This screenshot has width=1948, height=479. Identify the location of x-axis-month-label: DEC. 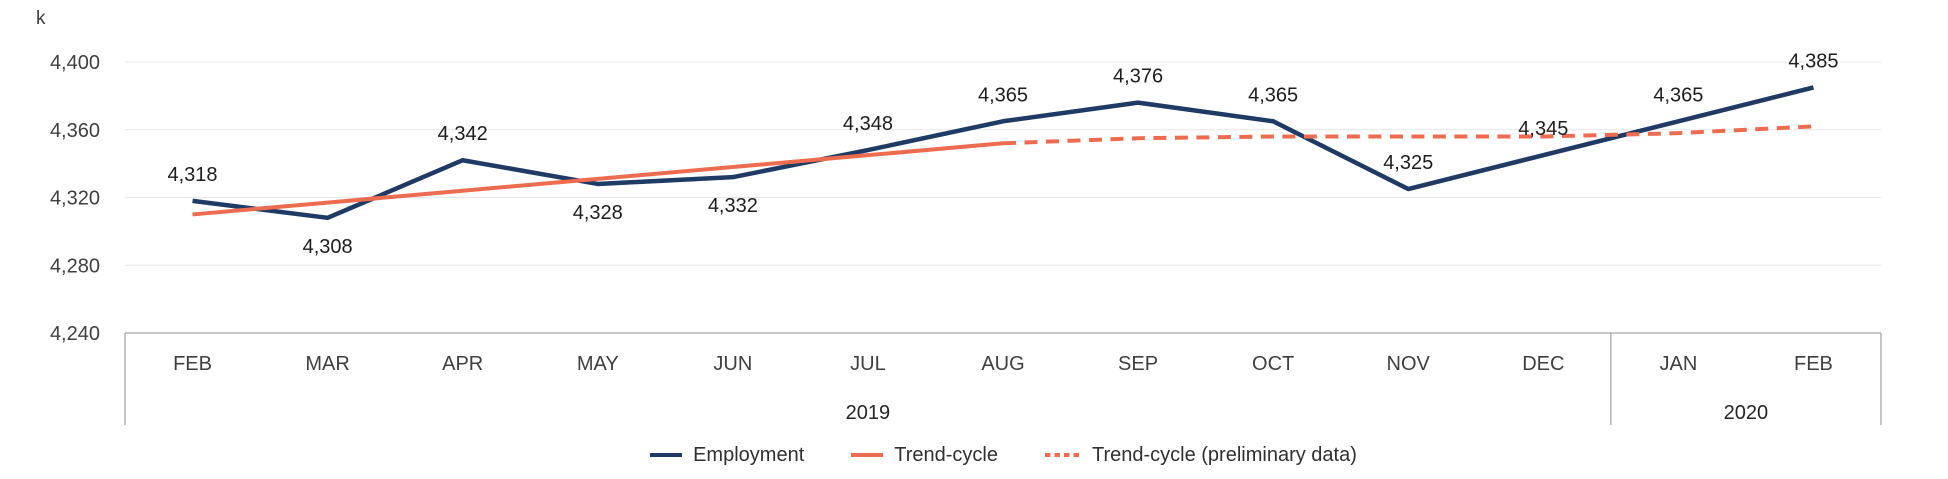
(1543, 364).